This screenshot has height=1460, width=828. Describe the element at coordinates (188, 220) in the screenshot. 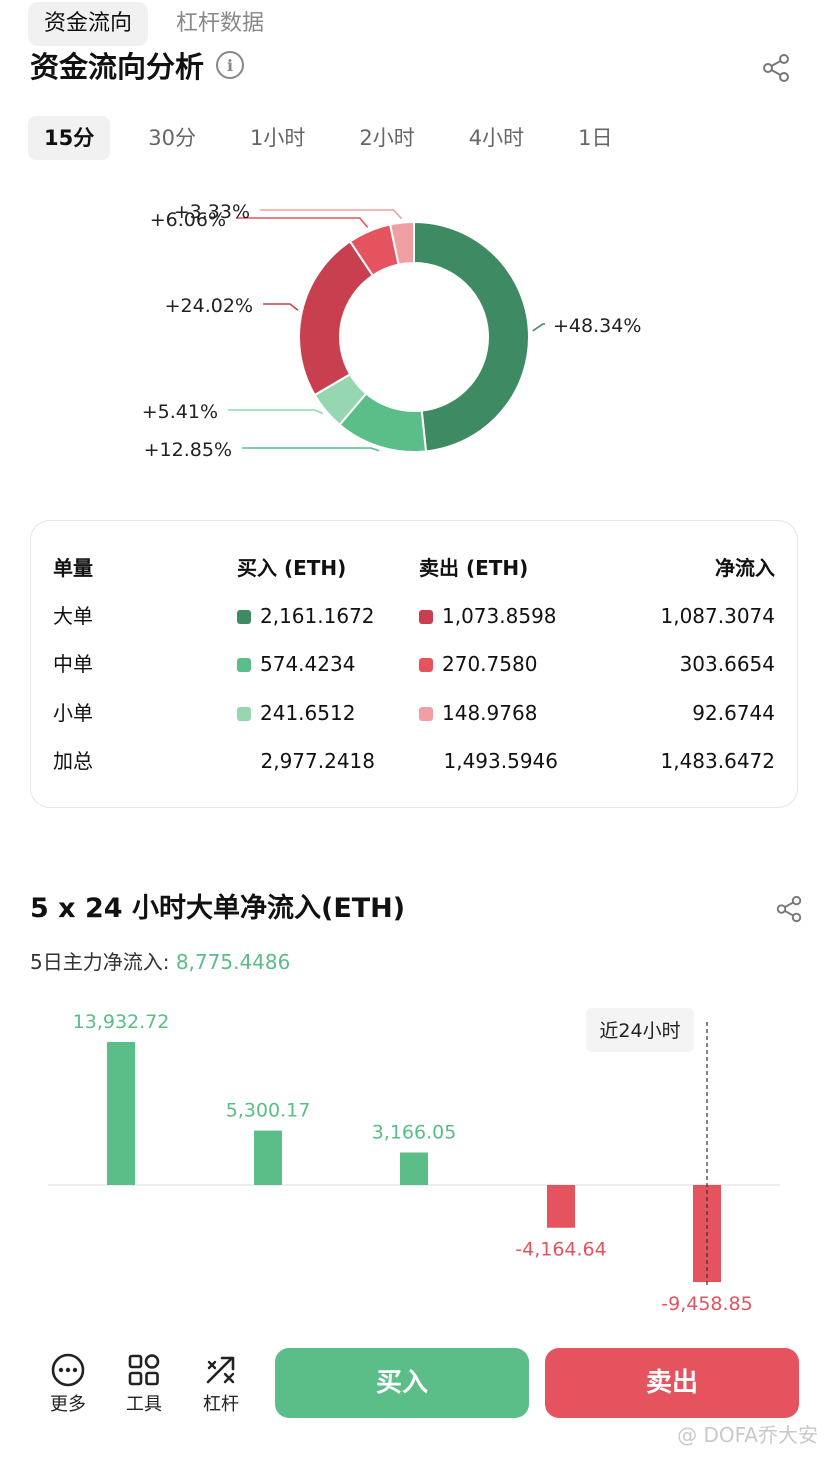

I see `donut-label: +6.06%` at that location.